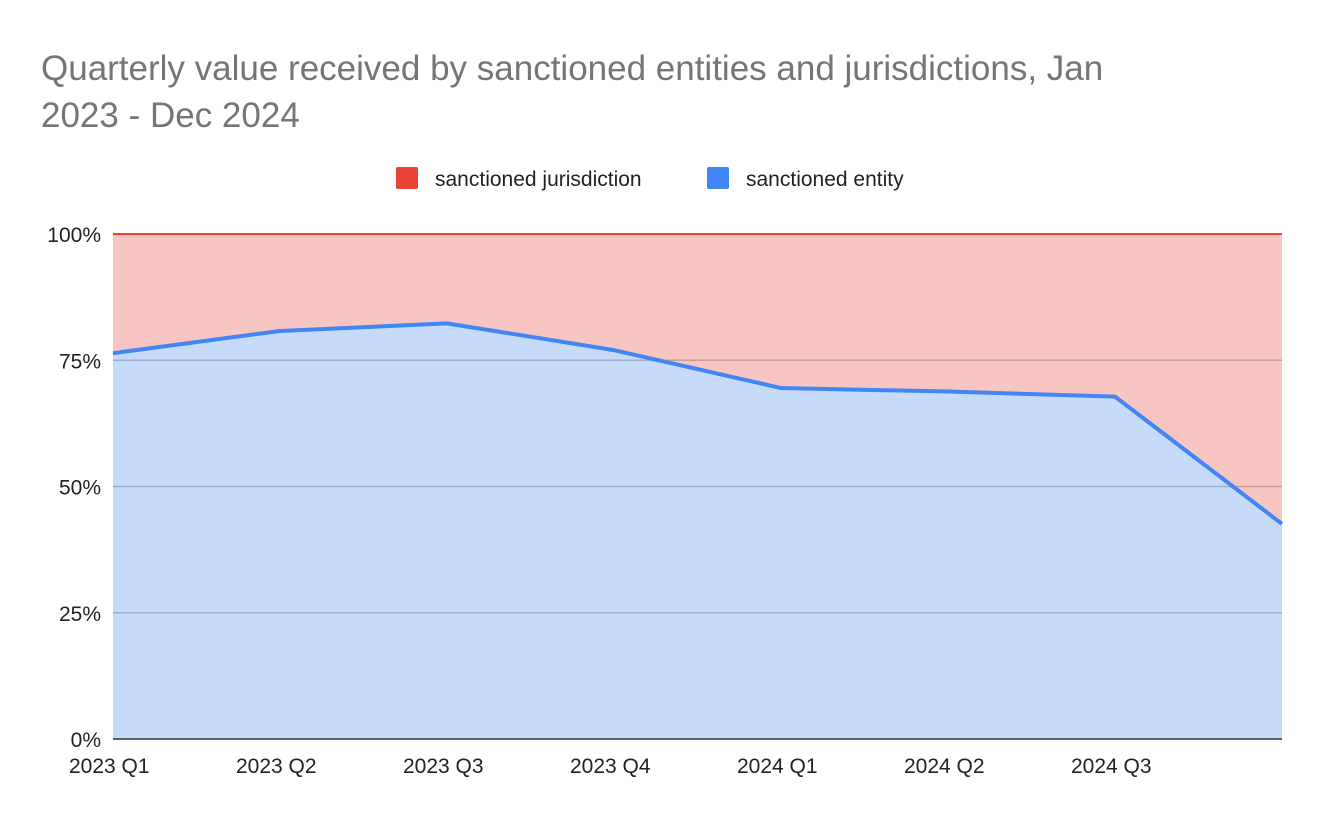  What do you see at coordinates (170, 115) in the screenshot?
I see `chart-title-line-2: 2023 - Dec 2024` at bounding box center [170, 115].